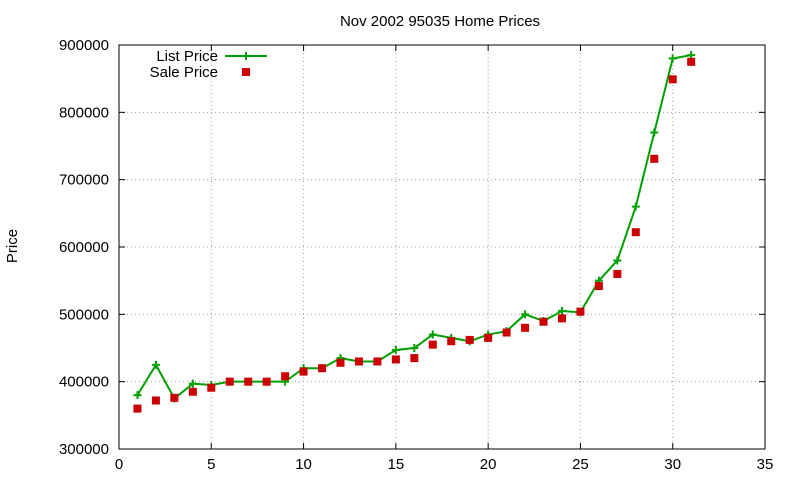  What do you see at coordinates (488, 464) in the screenshot?
I see `x-tick-label: 20` at bounding box center [488, 464].